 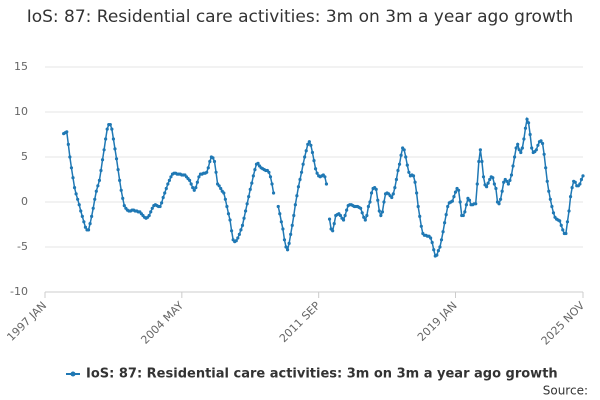 What do you see at coordinates (437, 321) in the screenshot?
I see `x-tick-label: 2019 JAN` at bounding box center [437, 321].